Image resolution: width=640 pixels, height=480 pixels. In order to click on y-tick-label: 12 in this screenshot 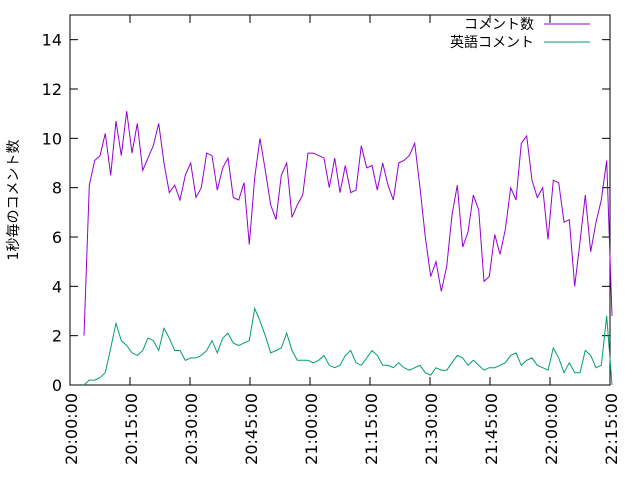, I will do `click(52, 89)`.